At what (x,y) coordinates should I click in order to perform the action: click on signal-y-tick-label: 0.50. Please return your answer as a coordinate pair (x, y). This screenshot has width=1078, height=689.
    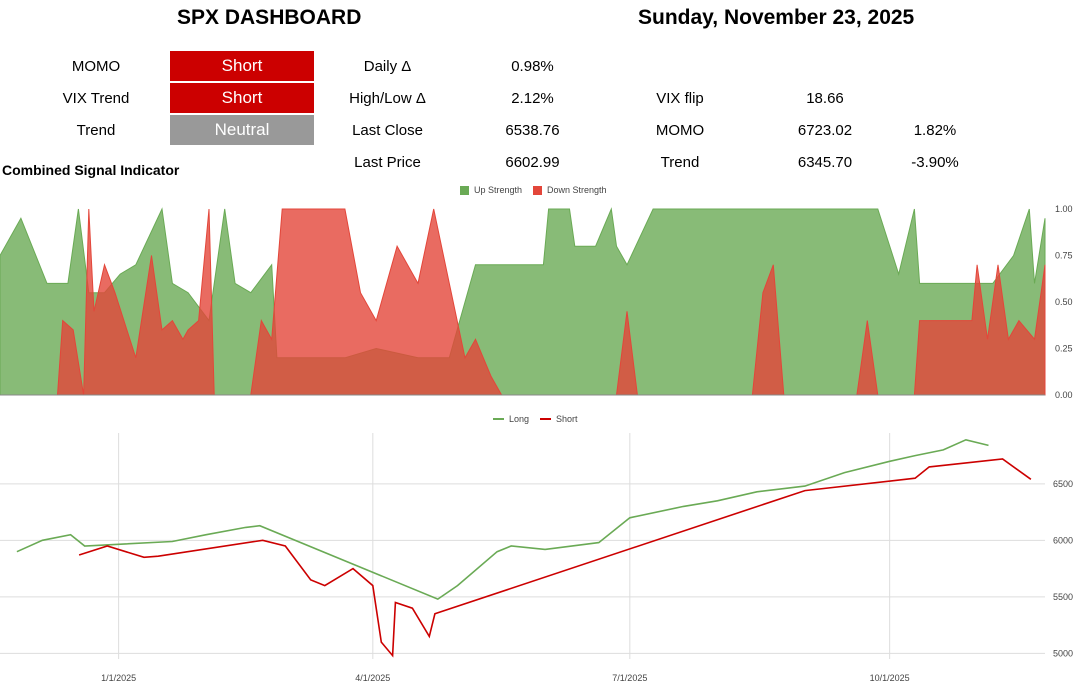
    Looking at the image, I should click on (1064, 302).